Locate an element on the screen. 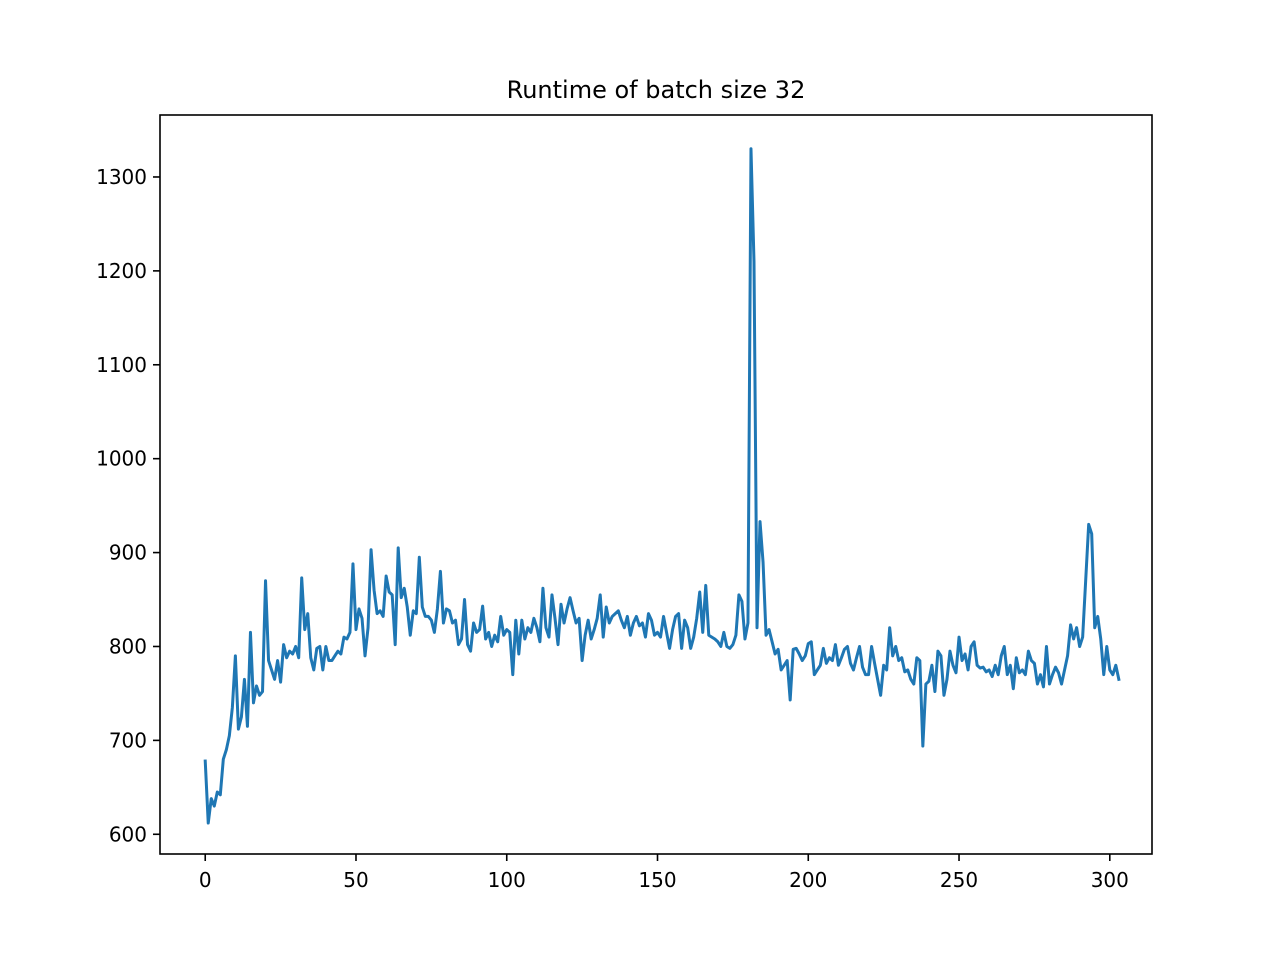 The image size is (1280, 960). x-tick-label: 100 is located at coordinates (507, 880).